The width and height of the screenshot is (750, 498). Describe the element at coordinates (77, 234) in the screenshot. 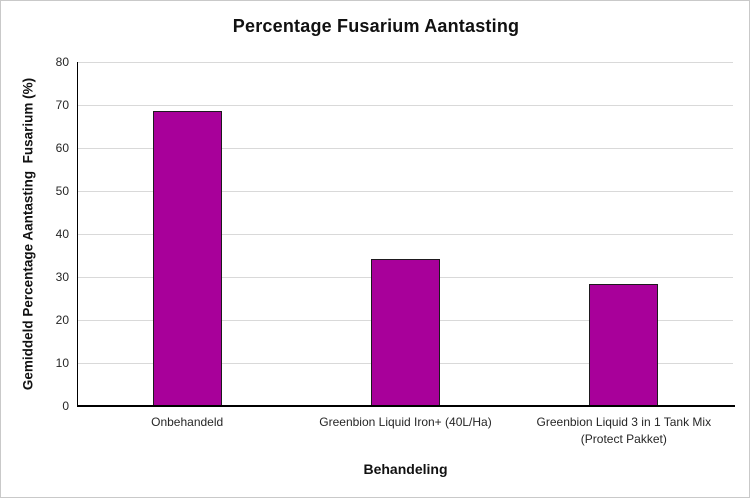

I see `y-axis-line` at that location.